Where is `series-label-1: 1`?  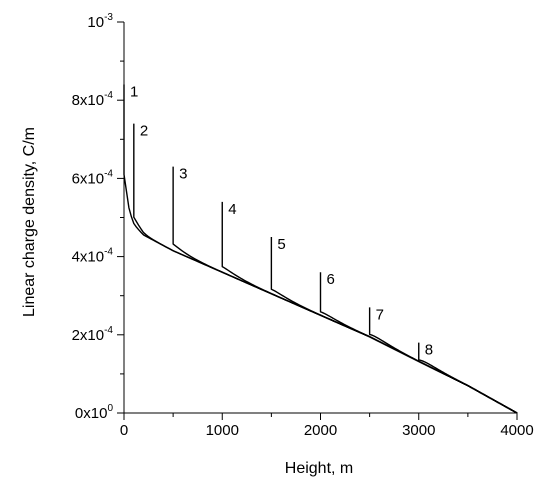
series-label-1: 1 is located at coordinates (134, 92).